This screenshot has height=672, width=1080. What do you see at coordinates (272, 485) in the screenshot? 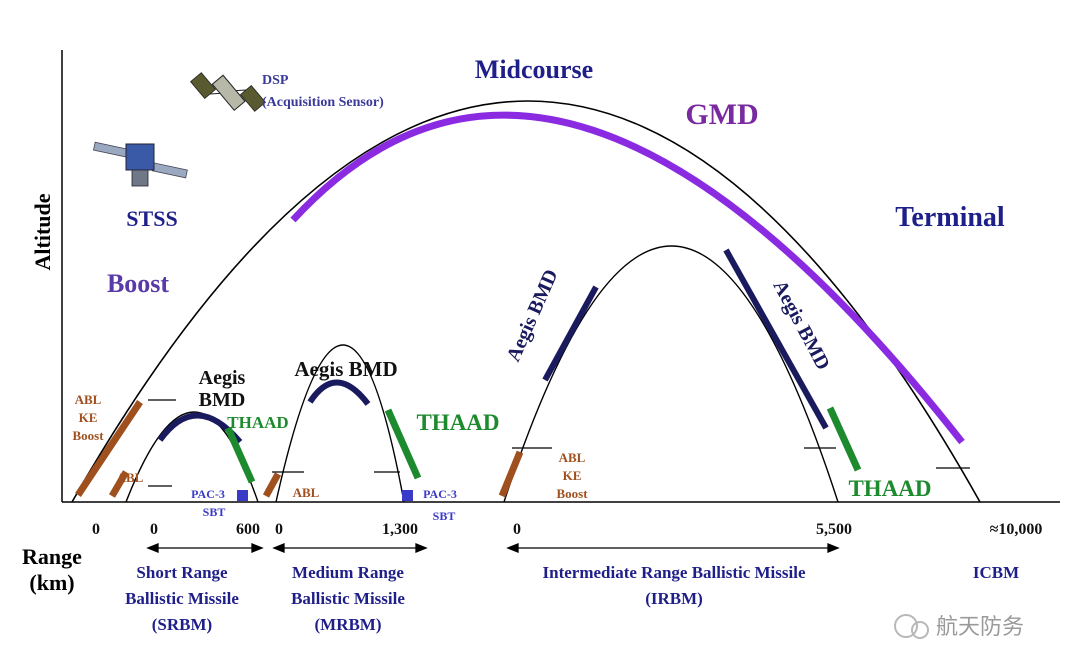
I see `abl-bar-mrbm` at bounding box center [272, 485].